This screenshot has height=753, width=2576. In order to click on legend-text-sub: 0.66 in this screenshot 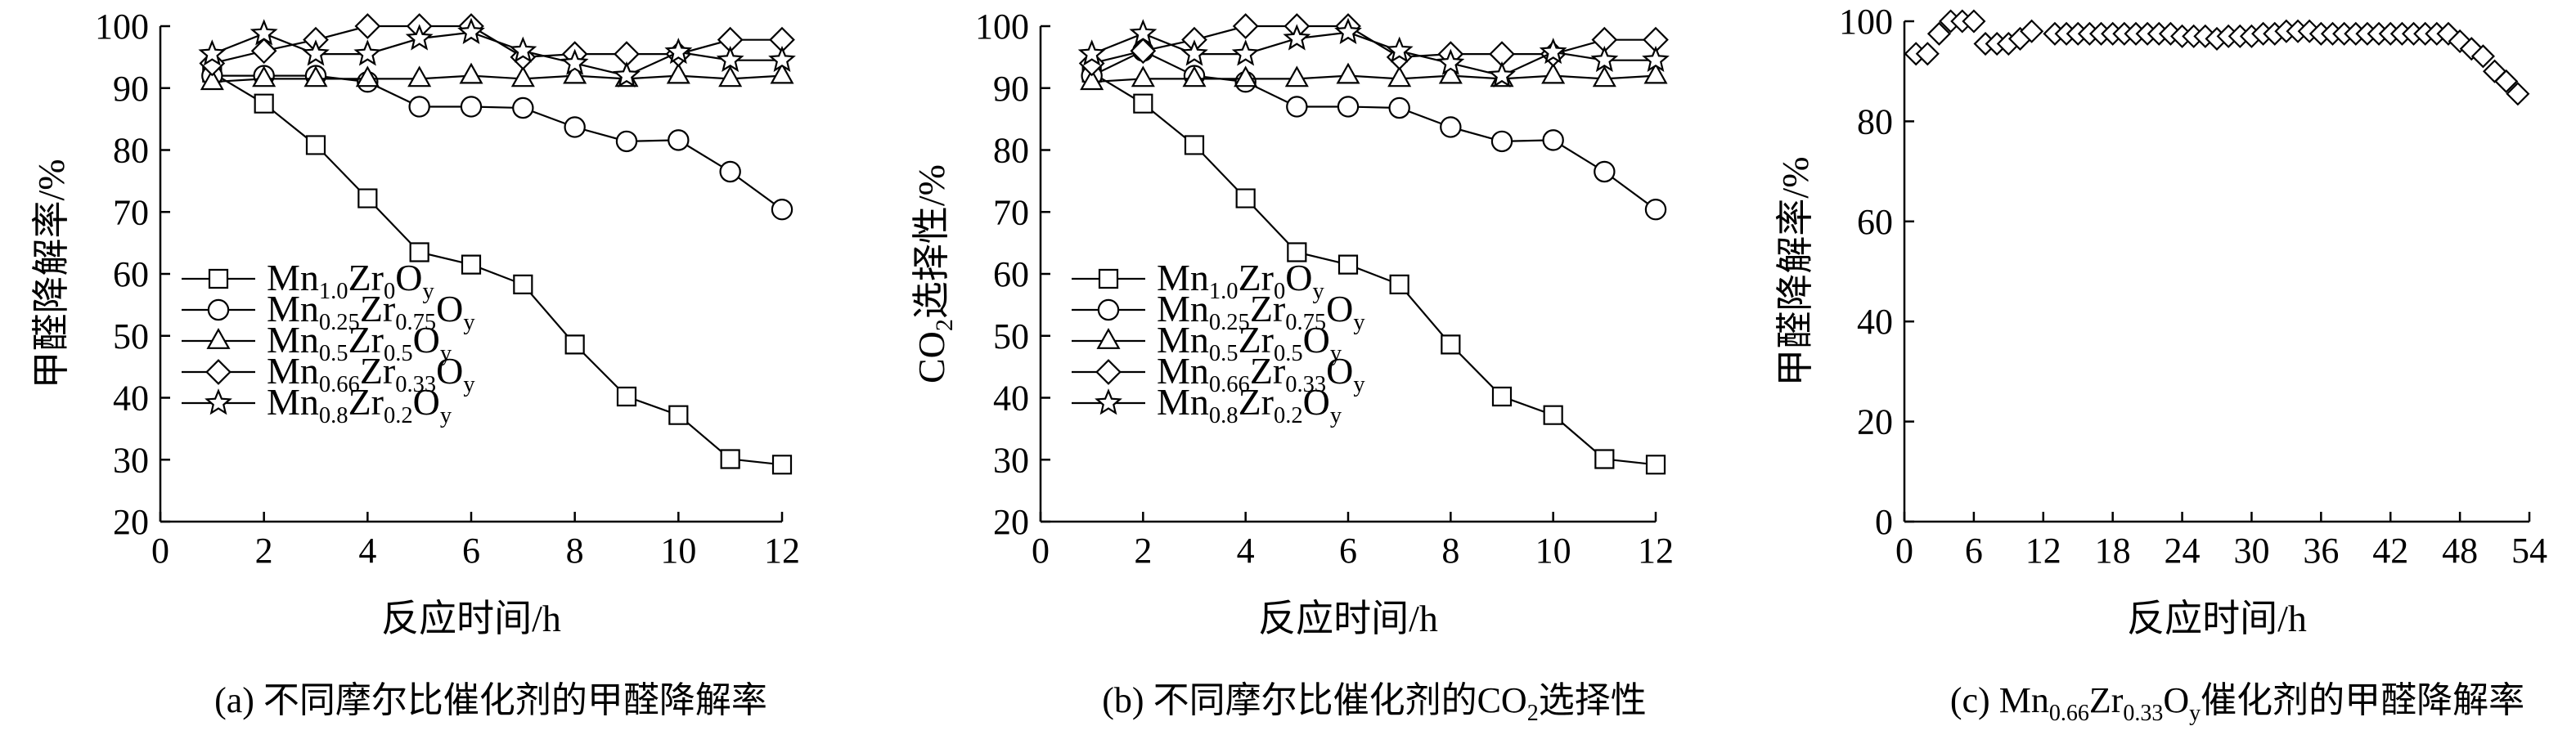, I will do `click(1229, 384)`.